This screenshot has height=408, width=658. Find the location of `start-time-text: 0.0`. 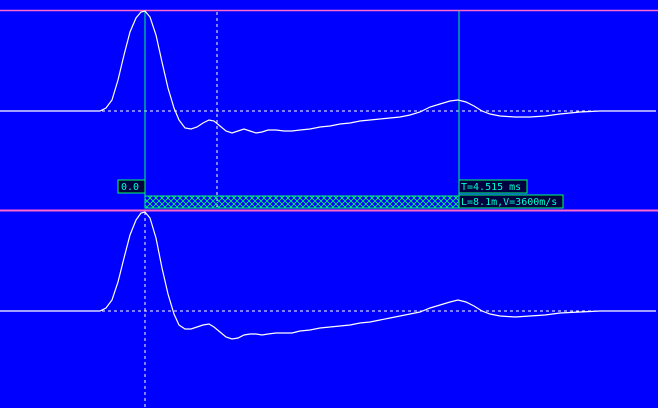

start-time-text: 0.0 is located at coordinates (130, 187).